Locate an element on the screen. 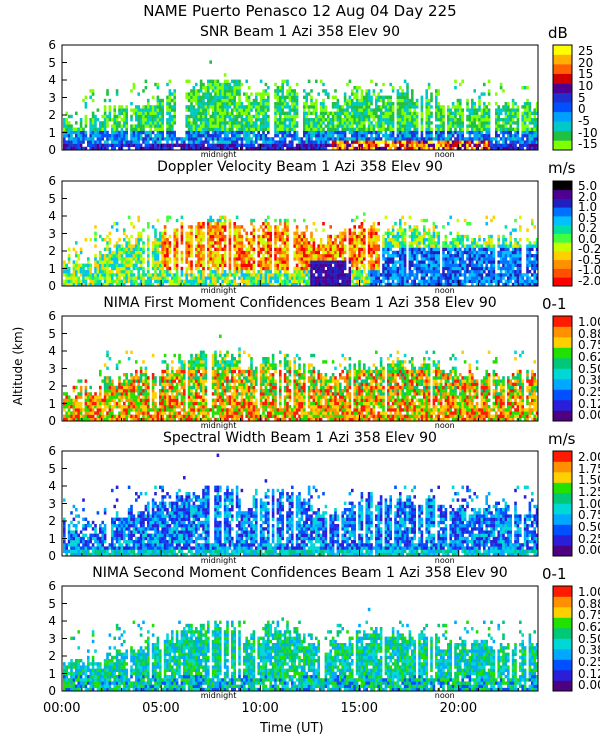 The width and height of the screenshot is (600, 750). colorbar-label: 1.00 is located at coordinates (589, 591).